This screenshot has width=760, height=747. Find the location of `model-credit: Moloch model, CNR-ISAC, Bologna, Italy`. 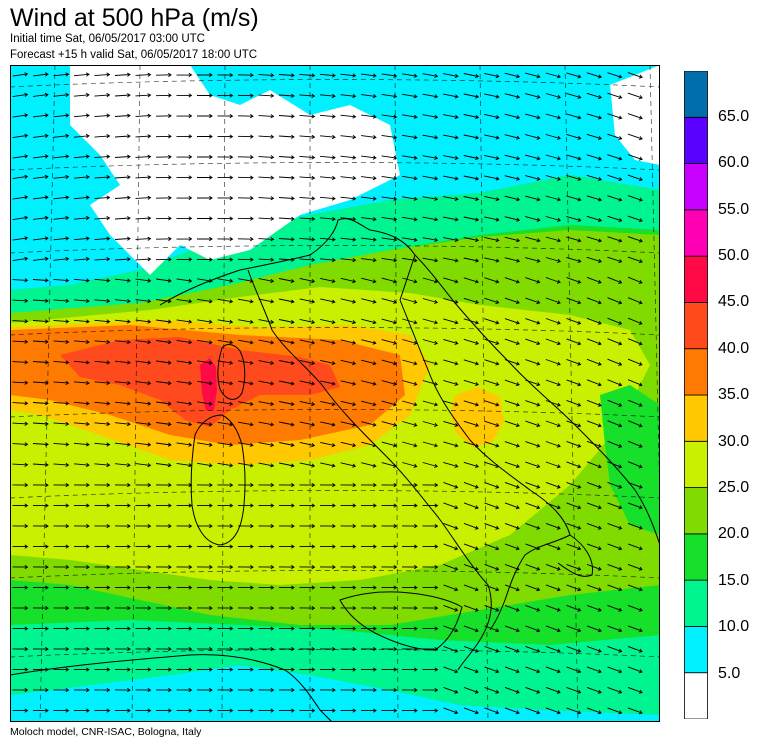

model-credit: Moloch model, CNR-ISAC, Bologna, Italy is located at coordinates (106, 732).